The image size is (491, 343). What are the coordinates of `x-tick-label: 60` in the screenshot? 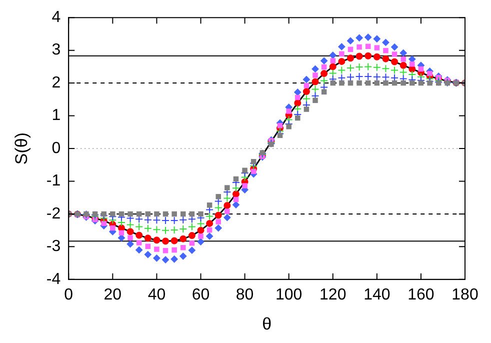 It's located at (201, 295).